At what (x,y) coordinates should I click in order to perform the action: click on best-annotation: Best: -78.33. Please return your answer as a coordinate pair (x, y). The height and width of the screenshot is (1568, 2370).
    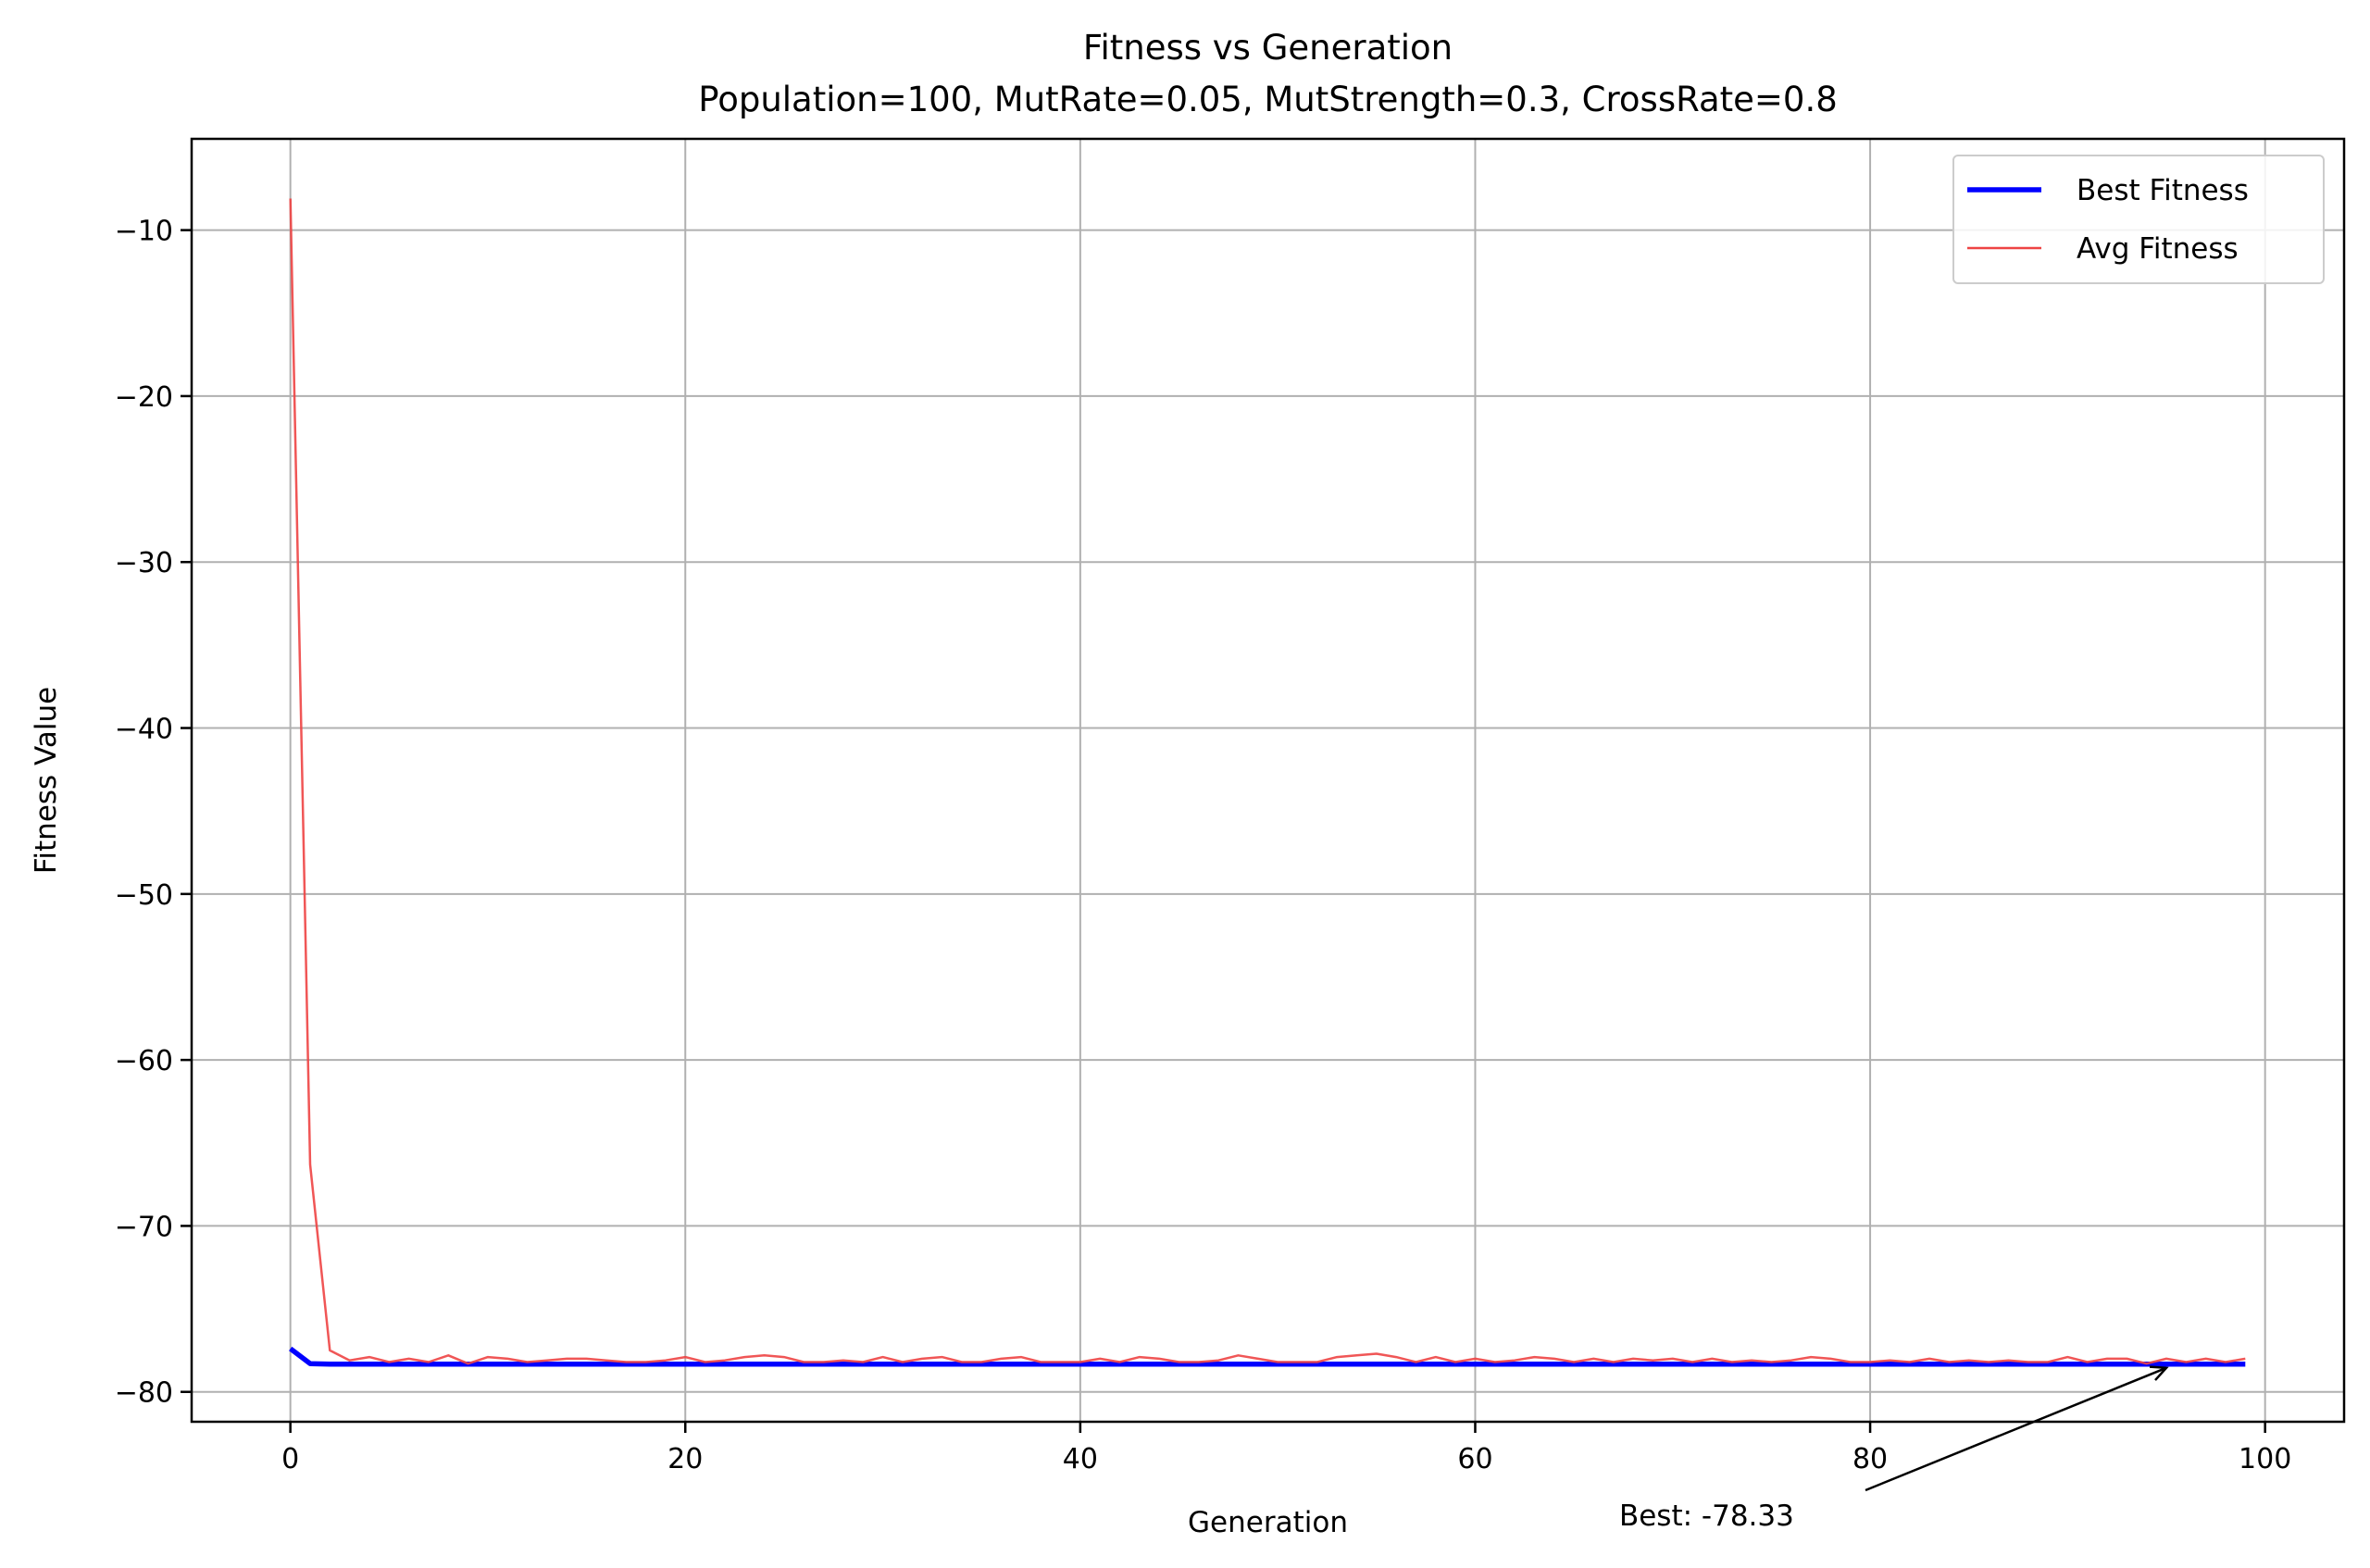
    Looking at the image, I should click on (1894, 1449).